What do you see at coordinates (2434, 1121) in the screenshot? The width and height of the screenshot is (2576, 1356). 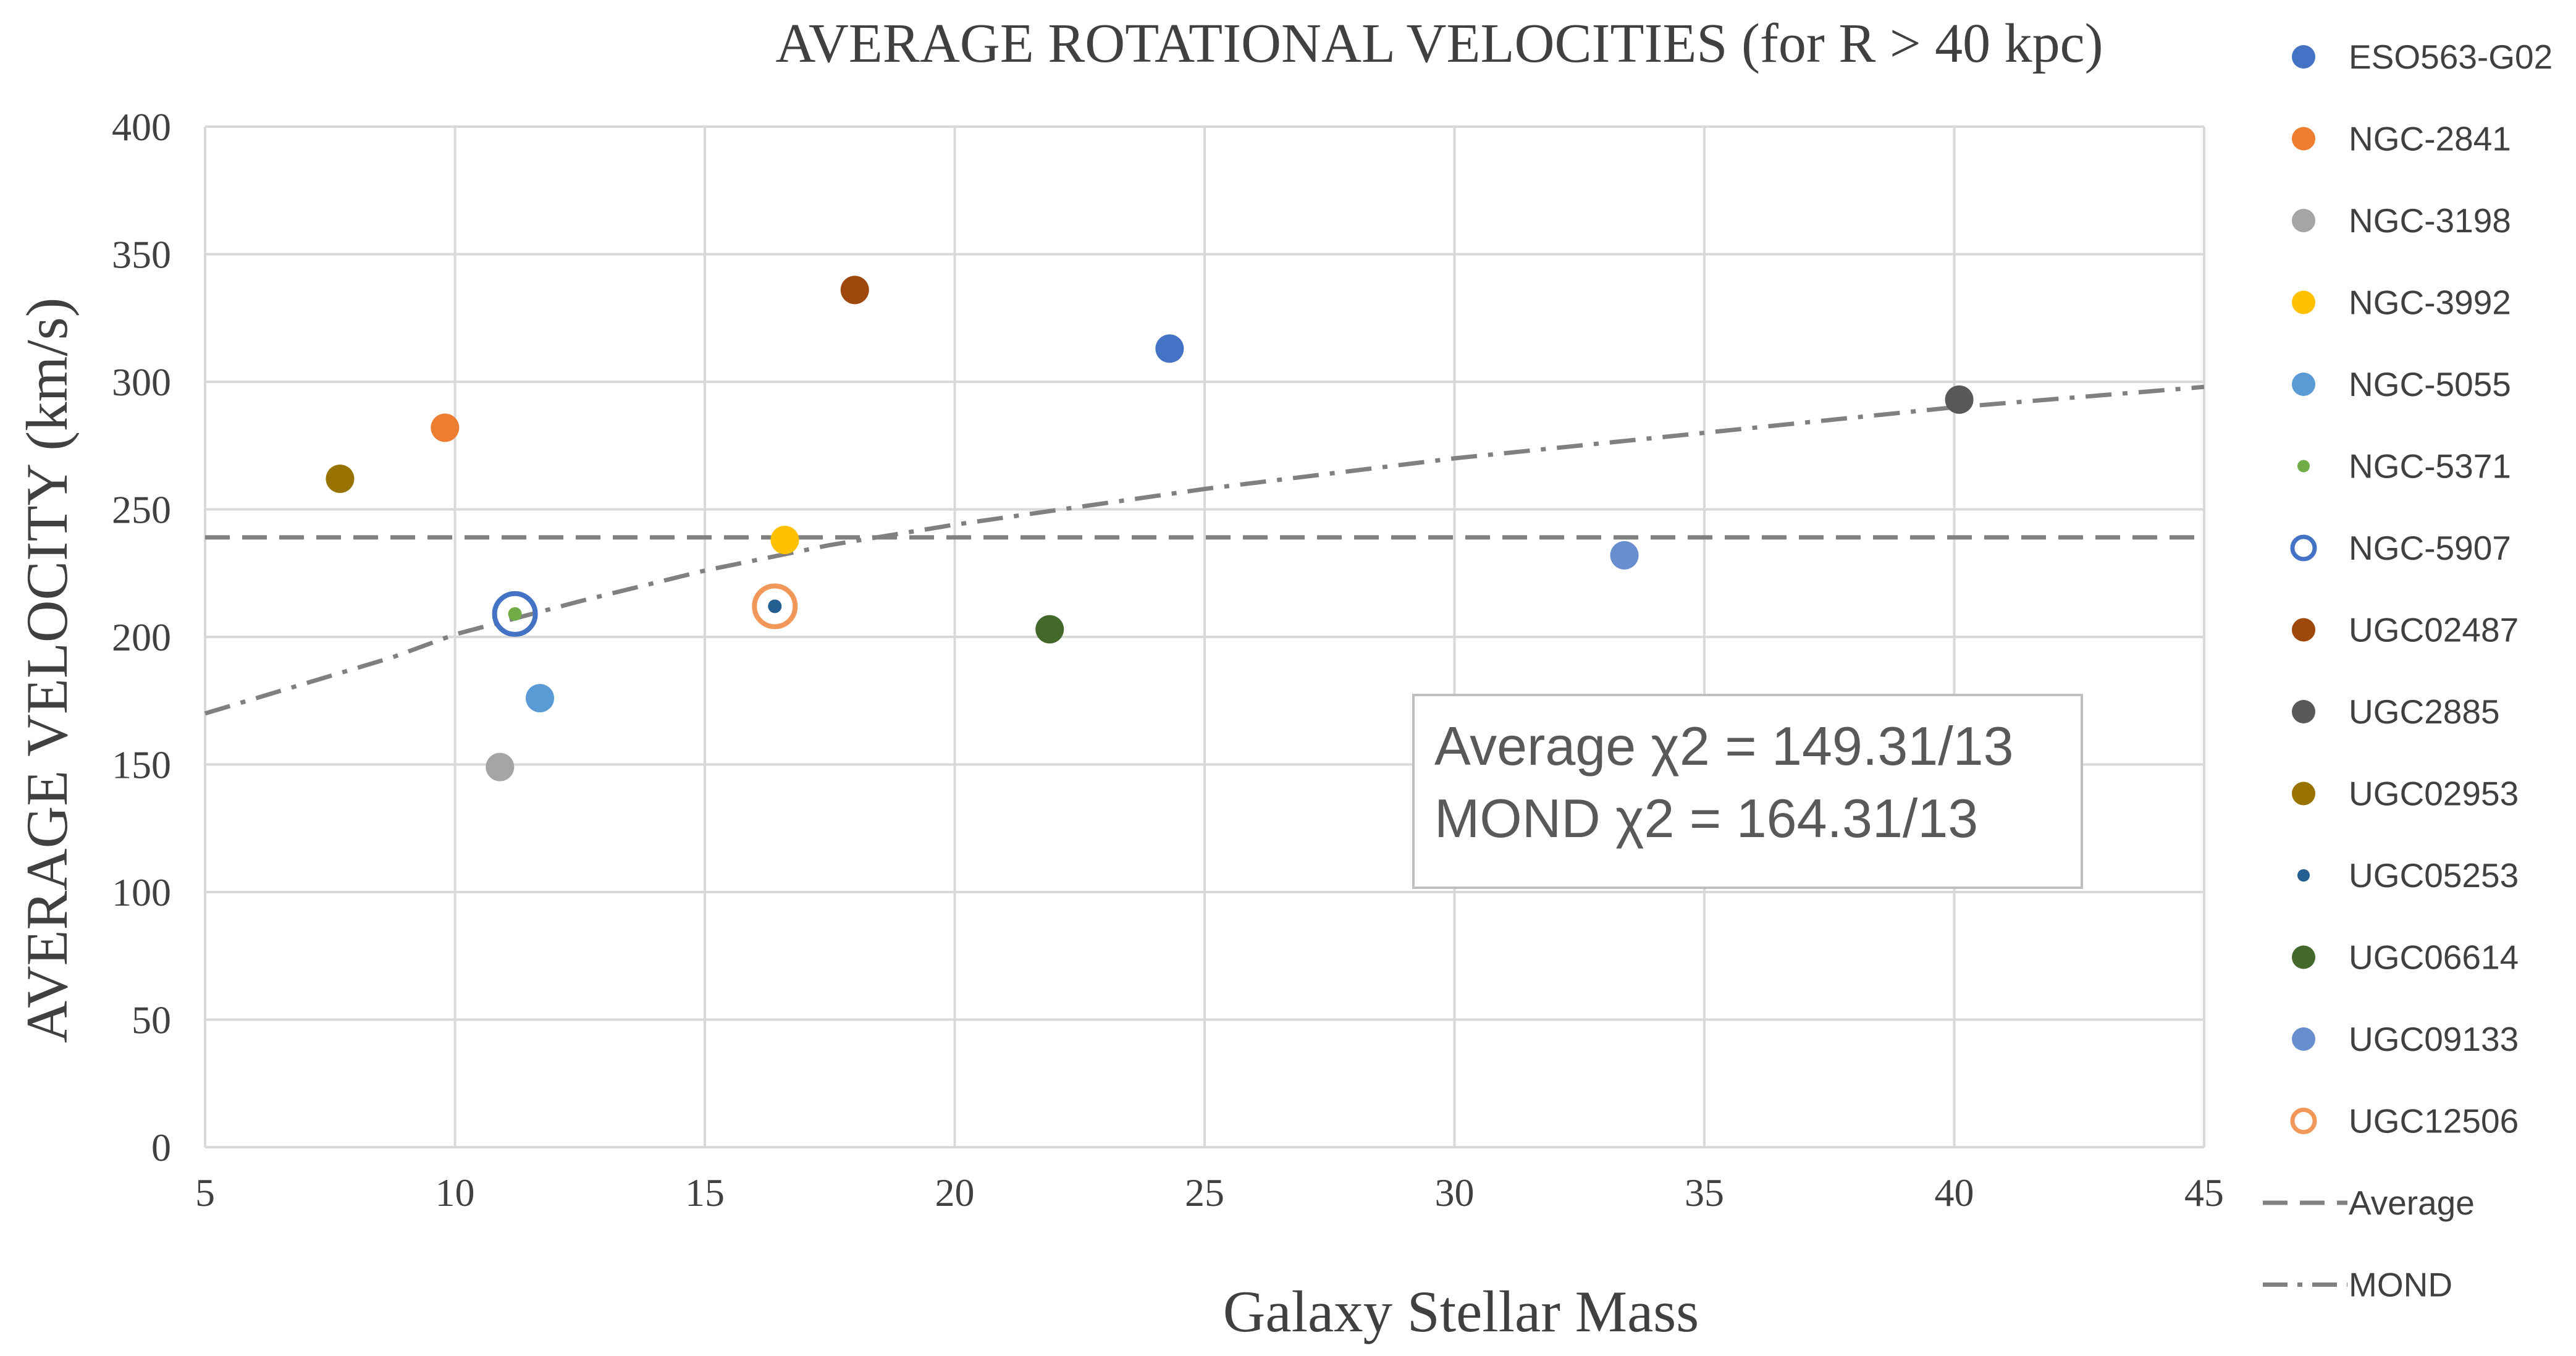 I see `legend-label-ugc12506: UGC12506` at bounding box center [2434, 1121].